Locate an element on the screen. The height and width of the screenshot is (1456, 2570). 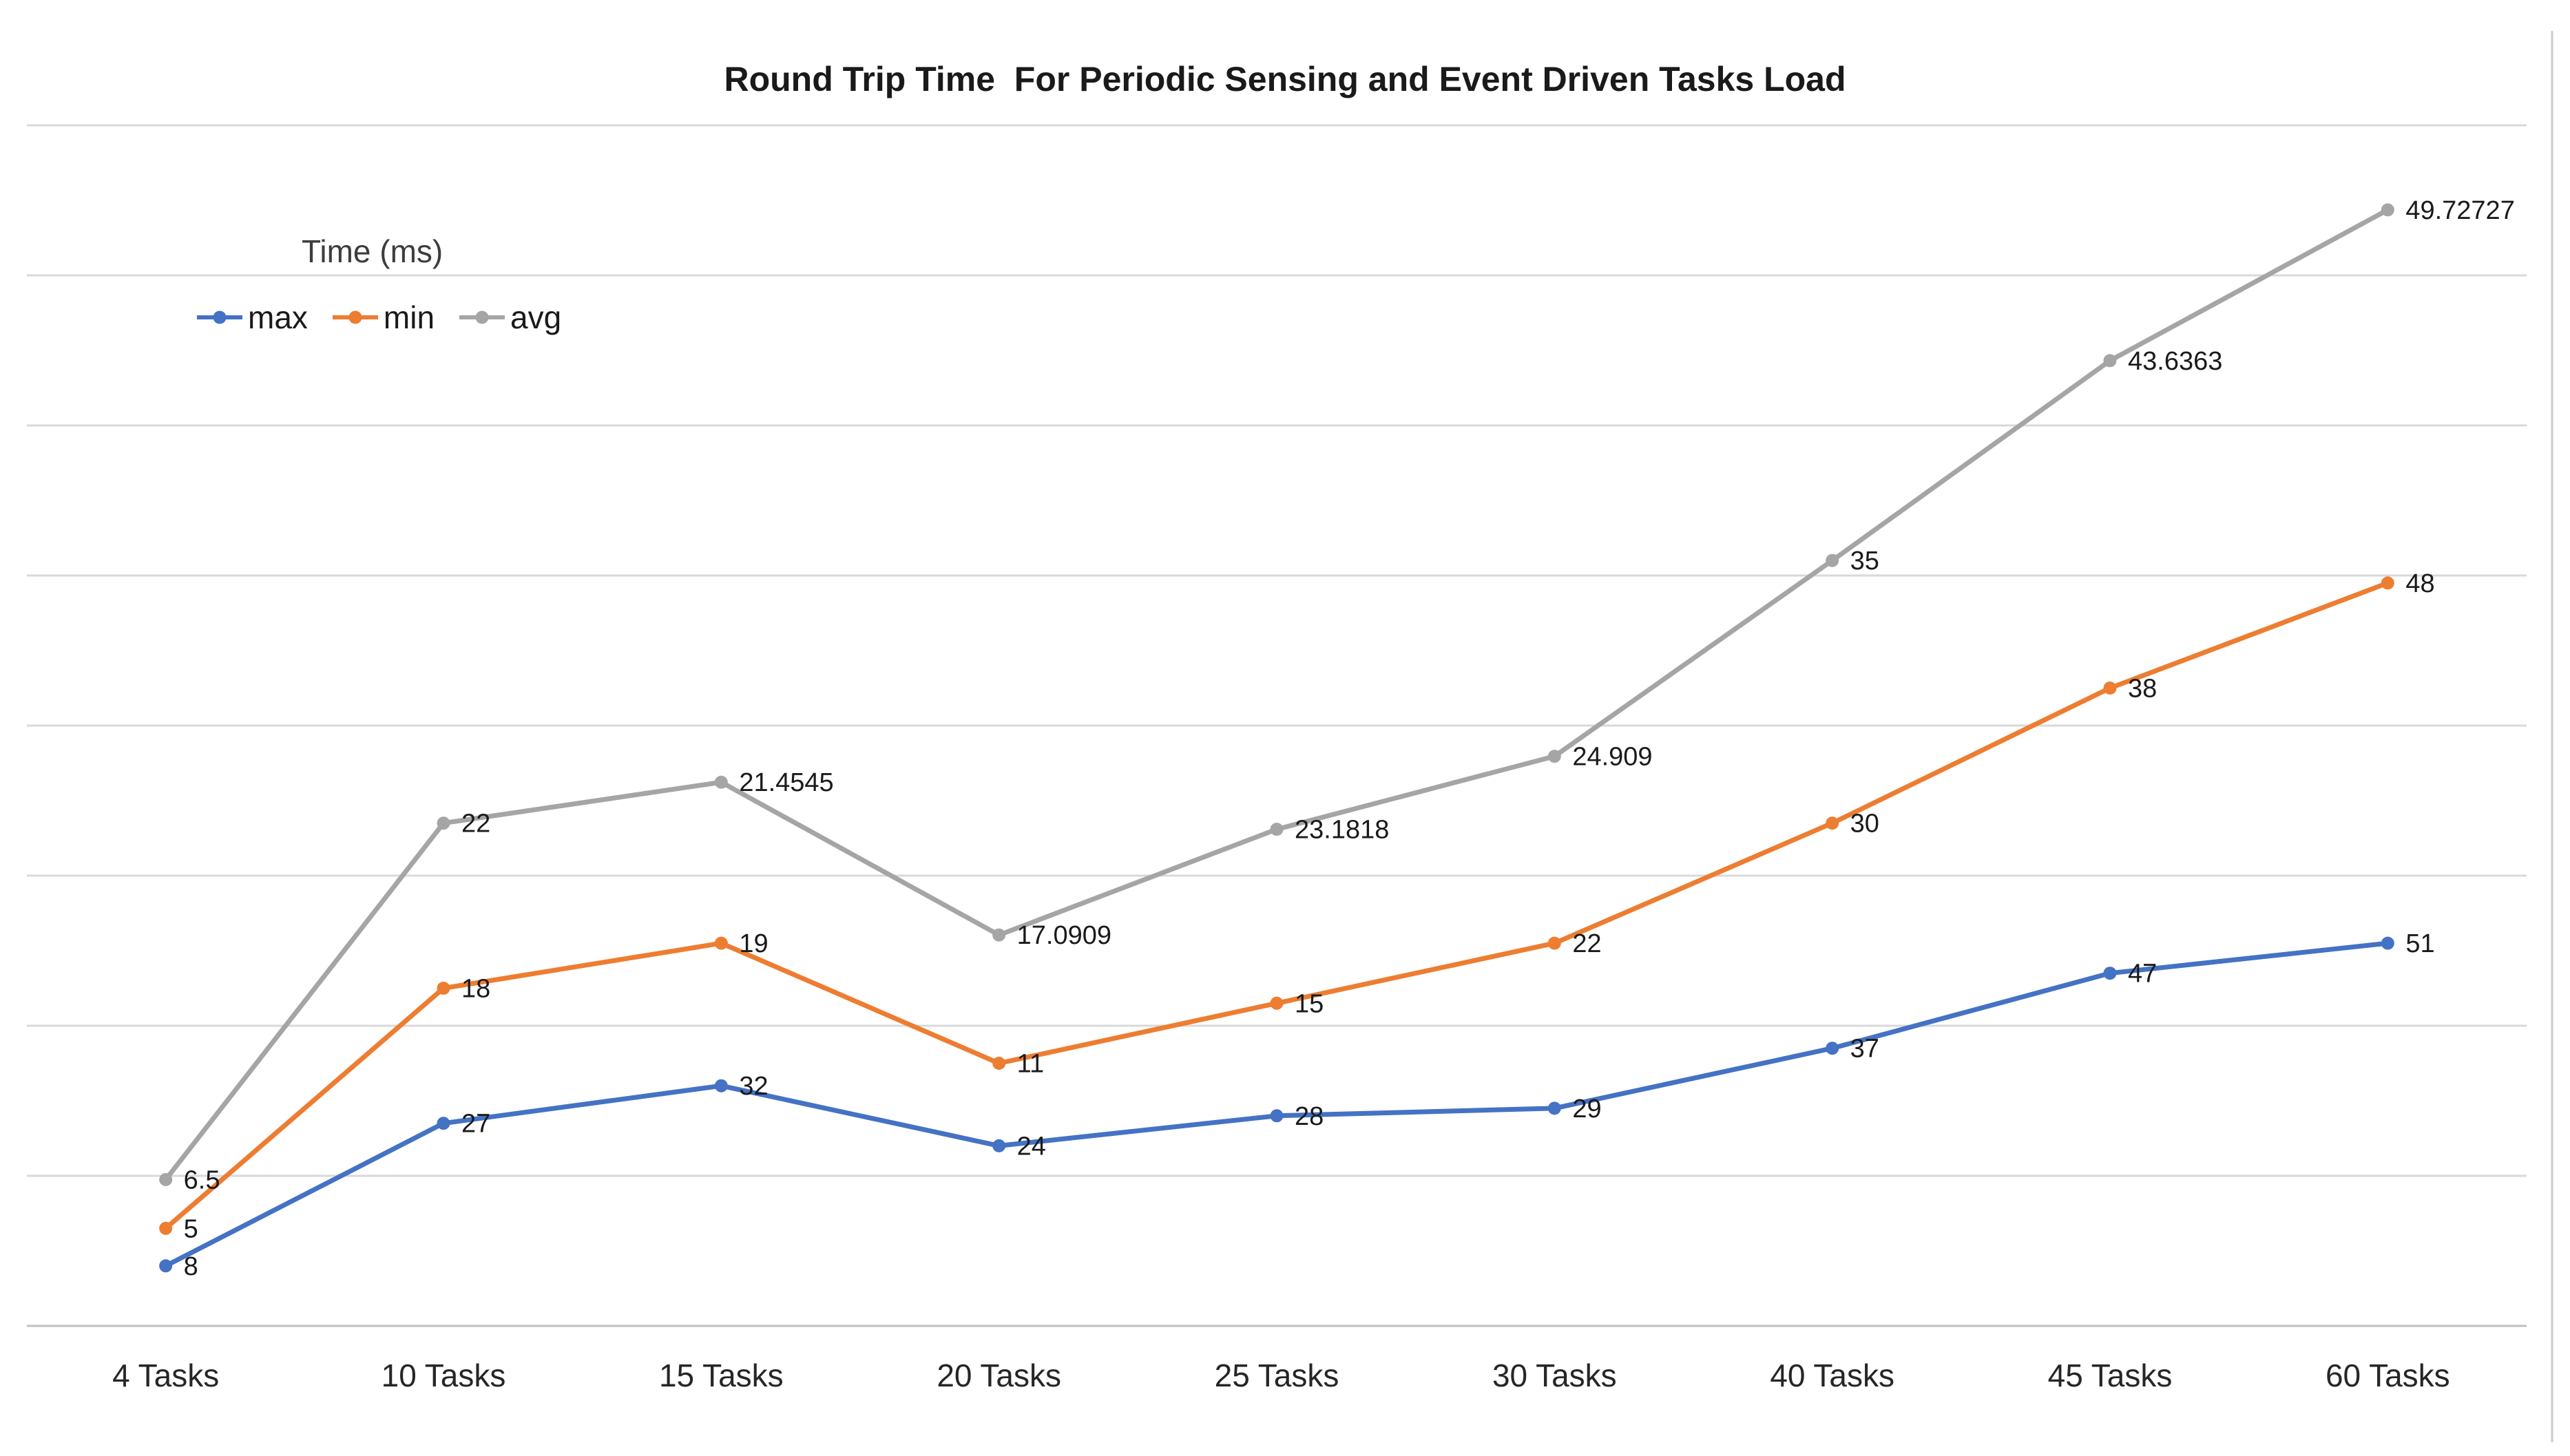
legend-item-avg: avg is located at coordinates (509, 317).